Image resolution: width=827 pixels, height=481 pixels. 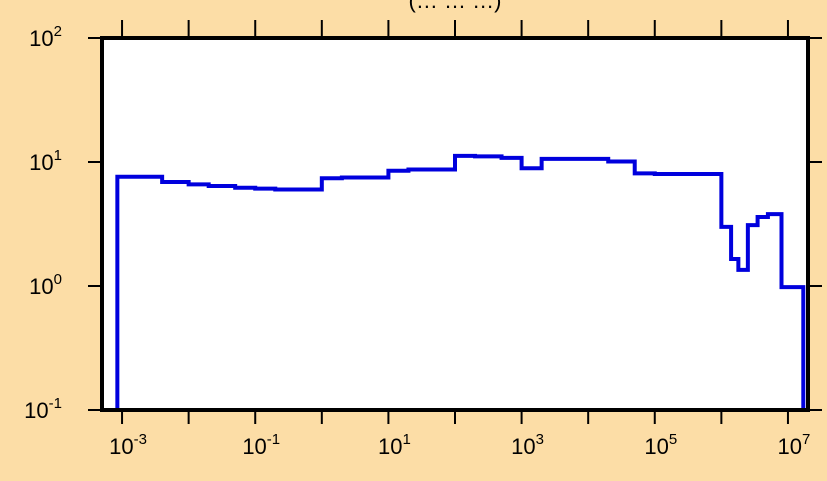 I want to click on y-tick-label: 10², so click(x=45, y=37).